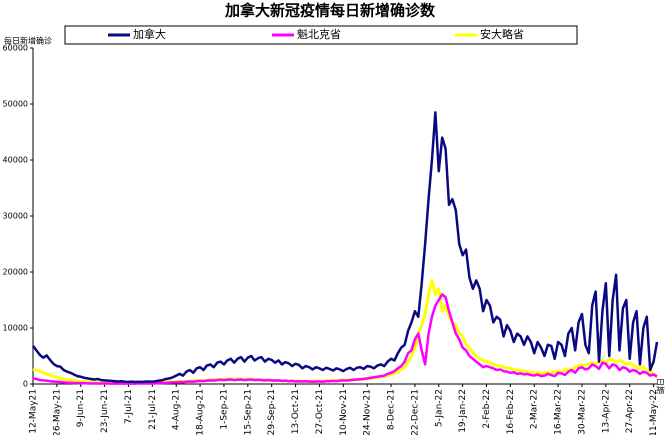 The width and height of the screenshot is (665, 435). Describe the element at coordinates (320, 411) in the screenshot. I see `x-tick-label: 27-Oct-21` at that location.